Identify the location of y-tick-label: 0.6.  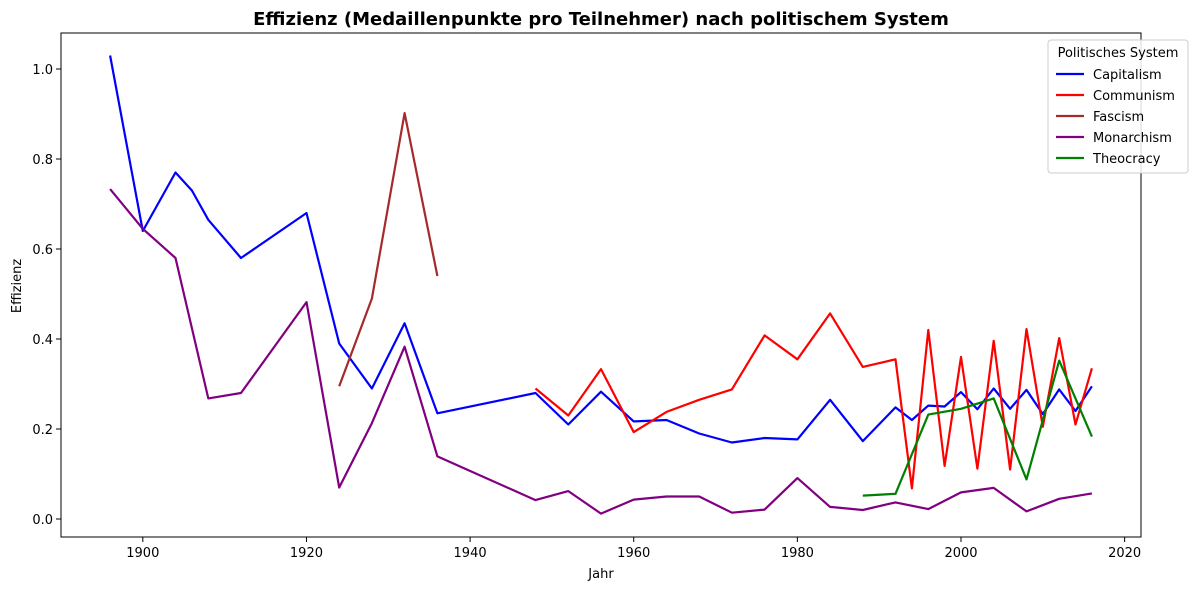
(42, 250).